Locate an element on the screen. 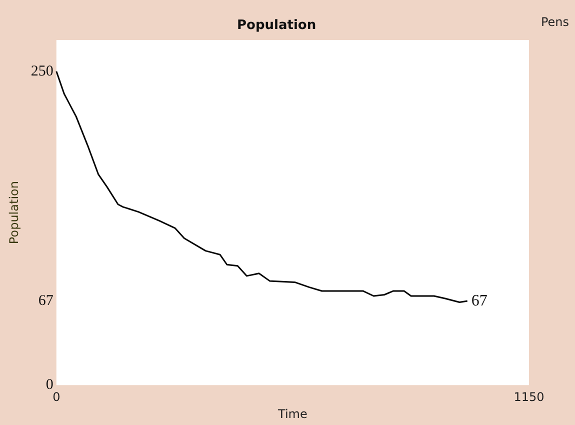 The height and width of the screenshot is (425, 575). chart-title: Population is located at coordinates (276, 25).